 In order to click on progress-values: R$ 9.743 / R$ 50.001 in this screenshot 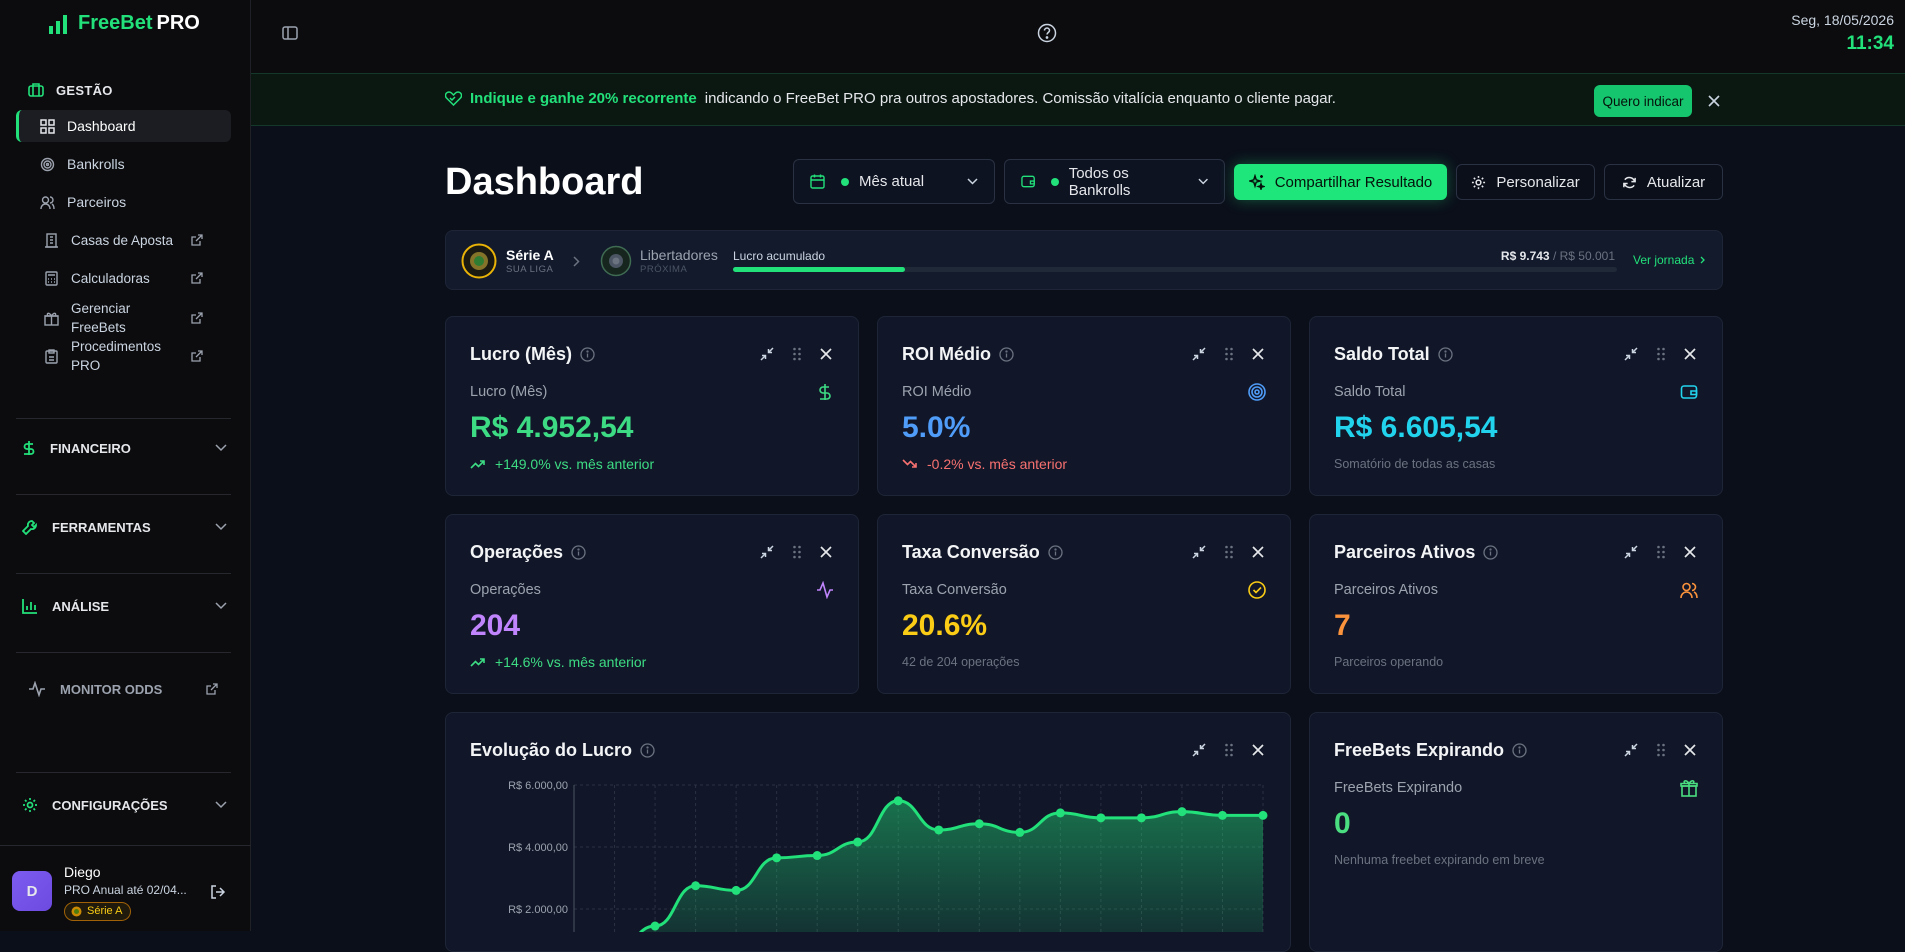, I will do `click(1558, 256)`.